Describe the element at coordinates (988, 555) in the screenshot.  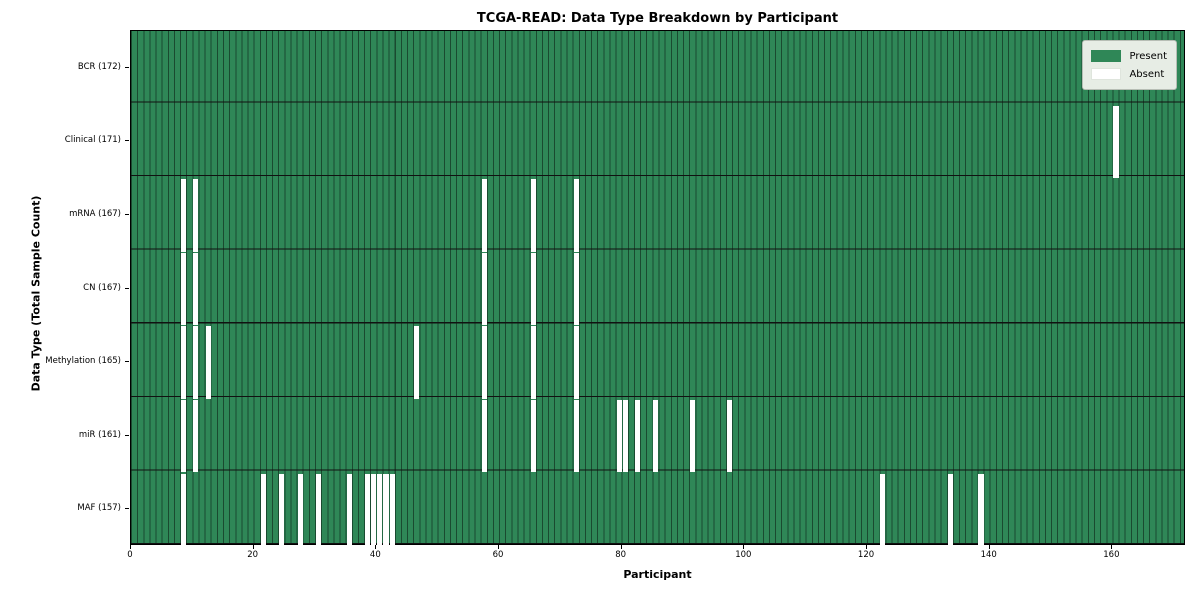
I see `x-tick-label: 140` at that location.